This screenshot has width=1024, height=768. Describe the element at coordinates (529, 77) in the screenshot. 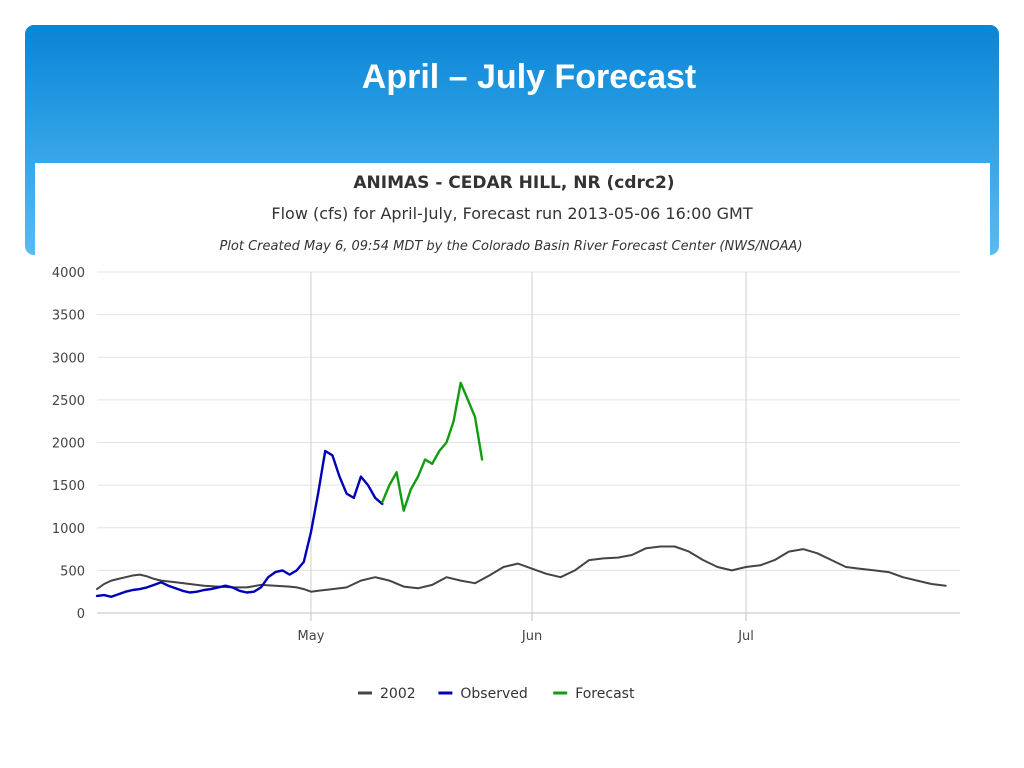

I see `slide-title: April – July Forecast` at that location.